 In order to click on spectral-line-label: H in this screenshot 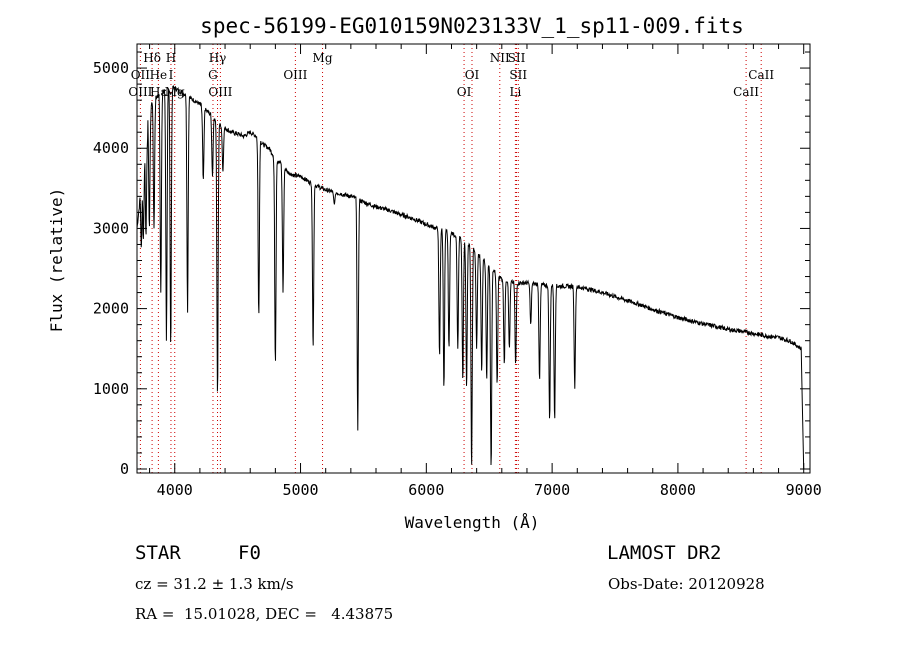, I will do `click(171, 58)`.